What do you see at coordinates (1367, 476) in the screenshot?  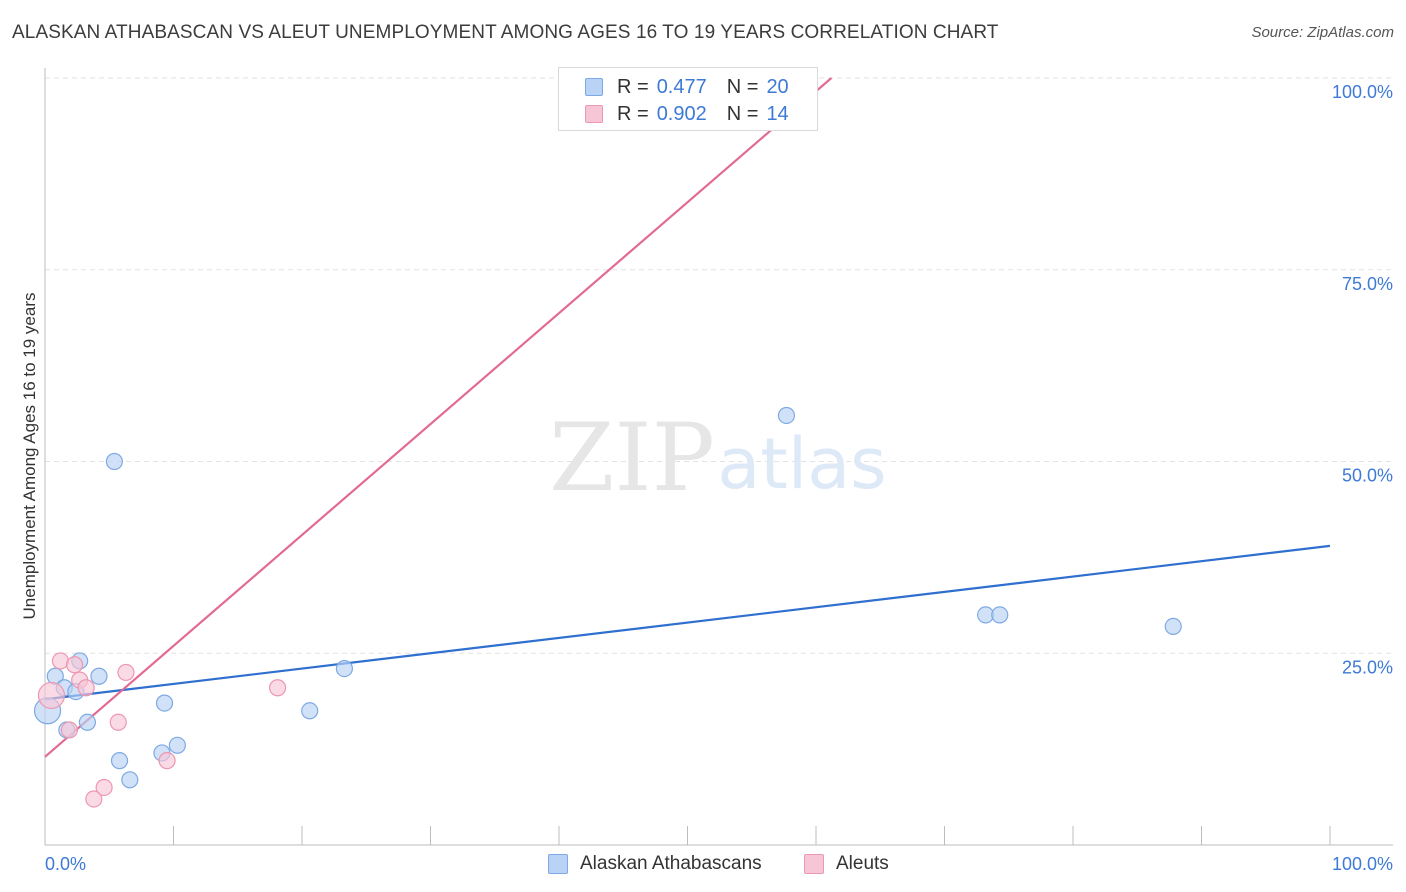 I see `y-tick-label: 50.0%` at bounding box center [1367, 476].